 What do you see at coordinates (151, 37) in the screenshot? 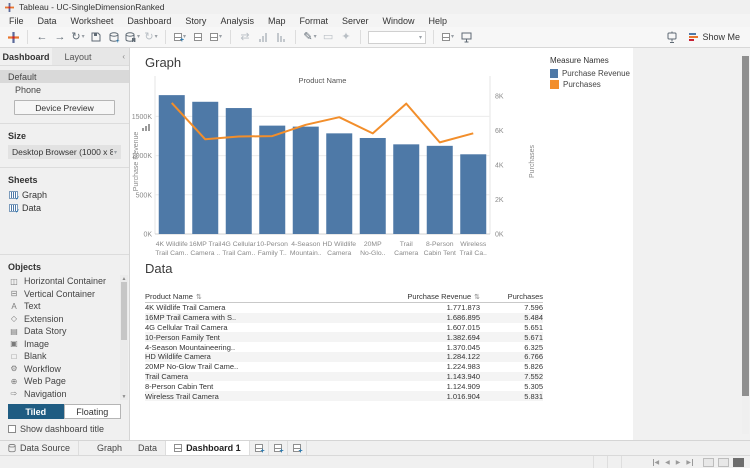
I see `run-update-button: ↻ ▾` at bounding box center [151, 37].